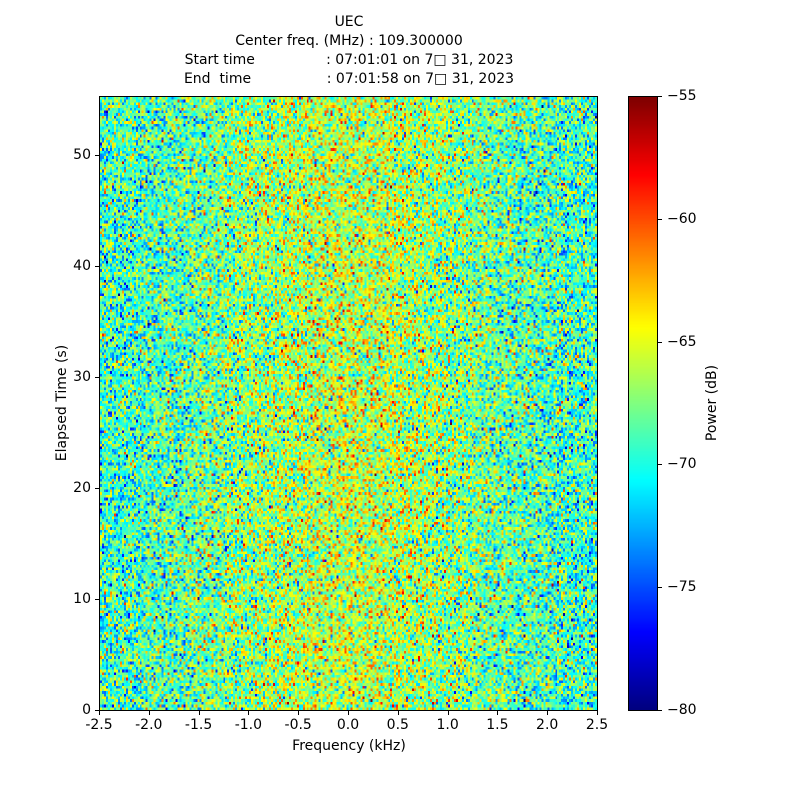 This screenshot has height=800, width=800. What do you see at coordinates (682, 464) in the screenshot?
I see `colorbar-tick-label: −70` at bounding box center [682, 464].